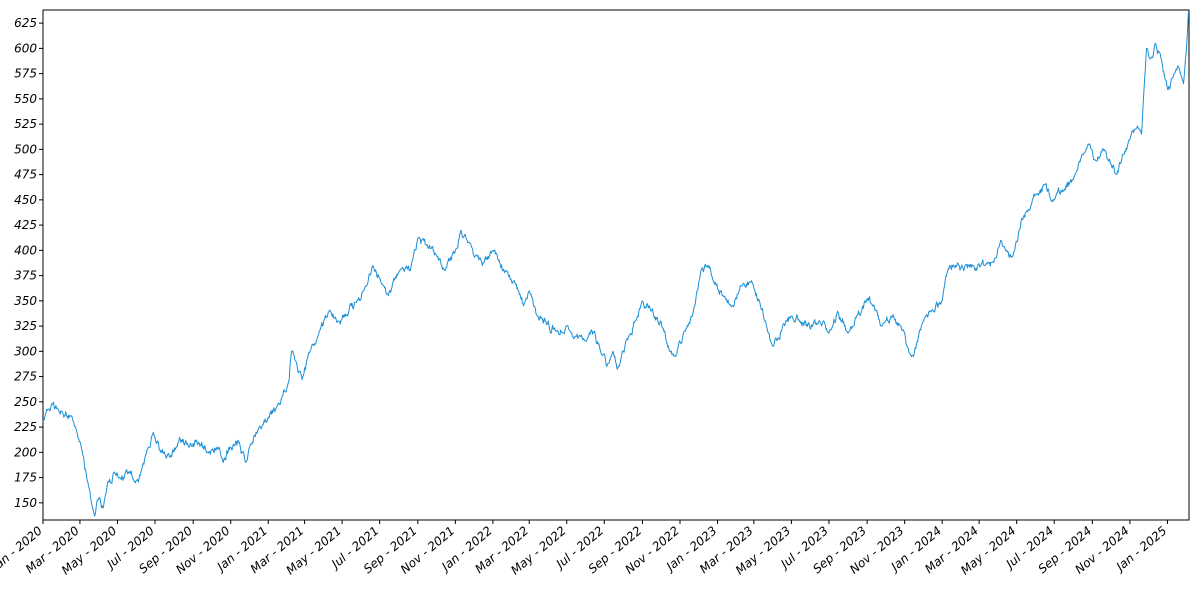 The height and width of the screenshot is (600, 1200). Describe the element at coordinates (25, 452) in the screenshot. I see `y-tick-label: 200` at that location.